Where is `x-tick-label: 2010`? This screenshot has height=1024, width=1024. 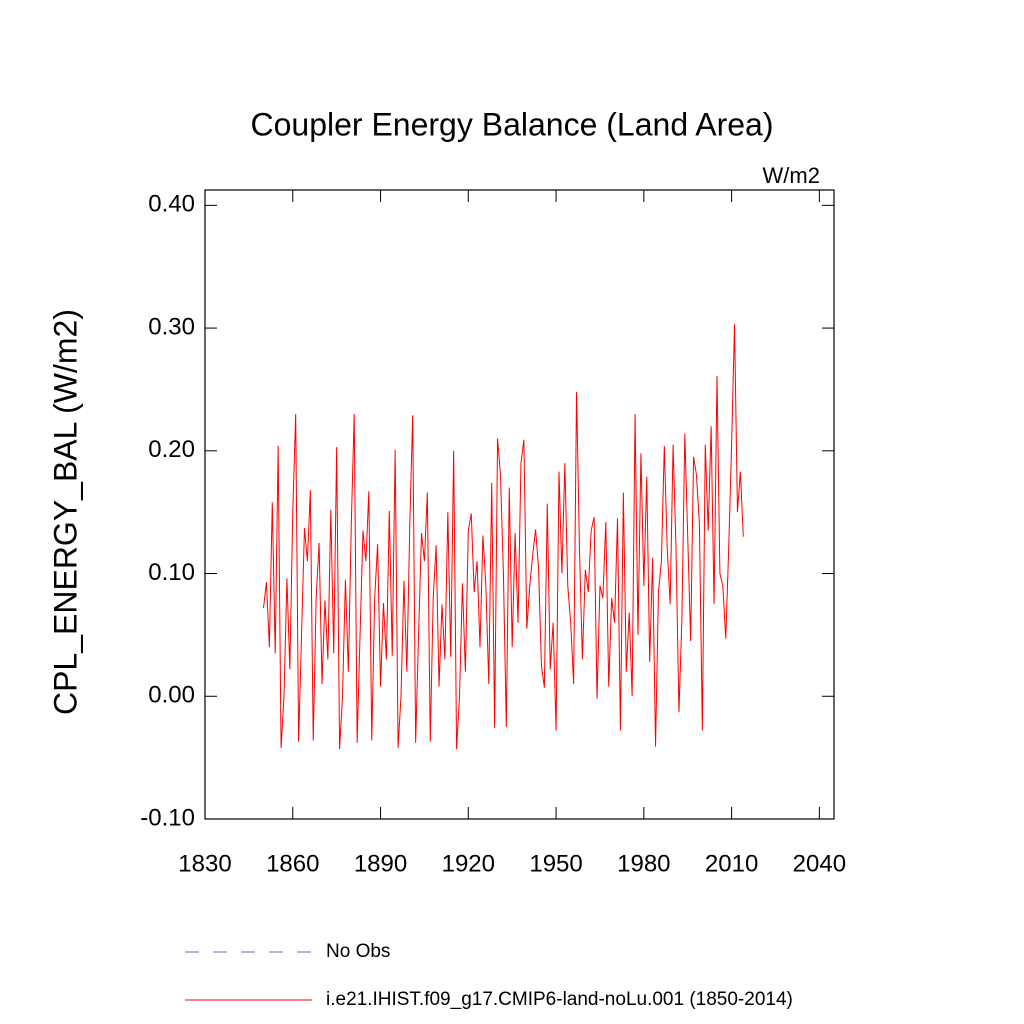 x-tick-label: 2010 is located at coordinates (731, 863).